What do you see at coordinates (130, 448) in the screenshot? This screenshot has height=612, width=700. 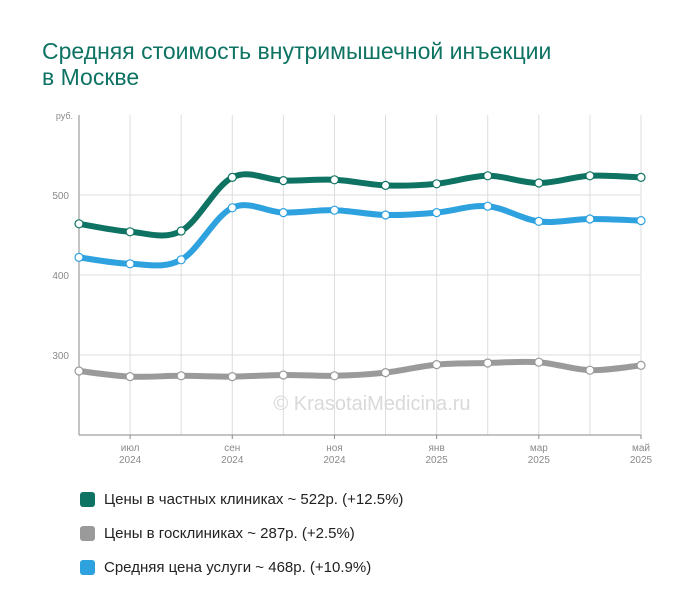 I see `x-tick-label-month: июл` at bounding box center [130, 448].